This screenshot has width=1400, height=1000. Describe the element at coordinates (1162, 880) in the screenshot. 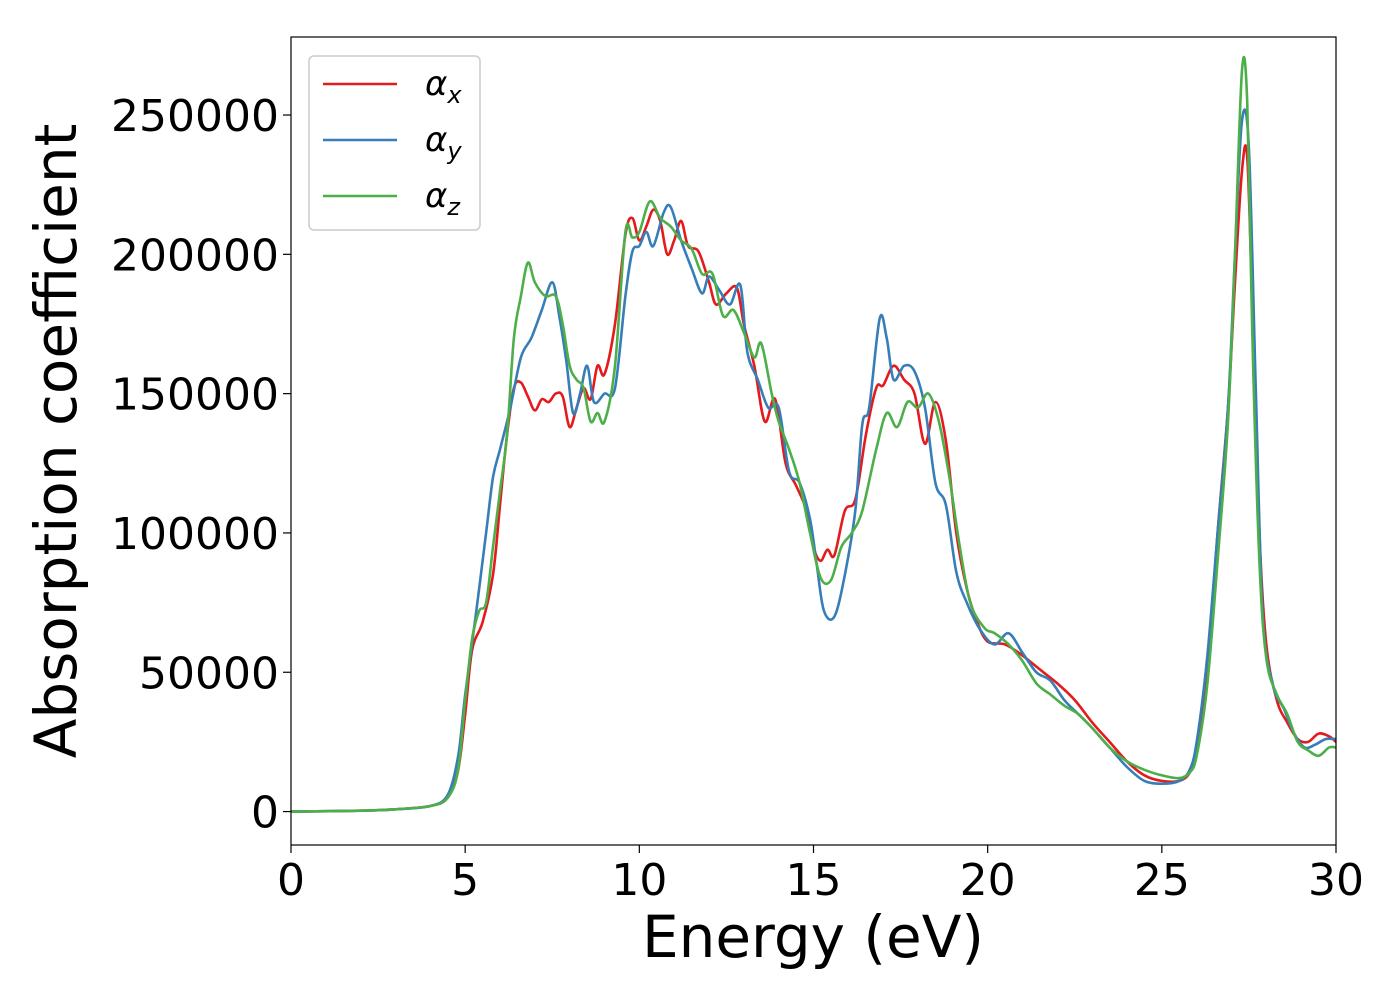

I see `x-tick-label: 25` at that location.